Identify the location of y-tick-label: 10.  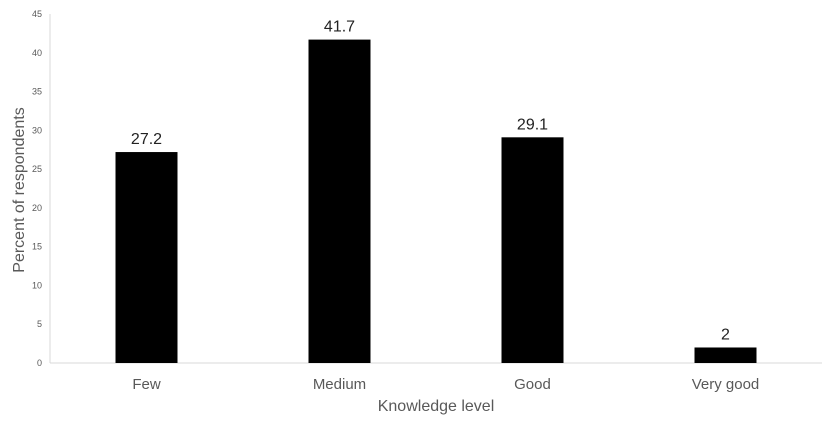
(37, 285).